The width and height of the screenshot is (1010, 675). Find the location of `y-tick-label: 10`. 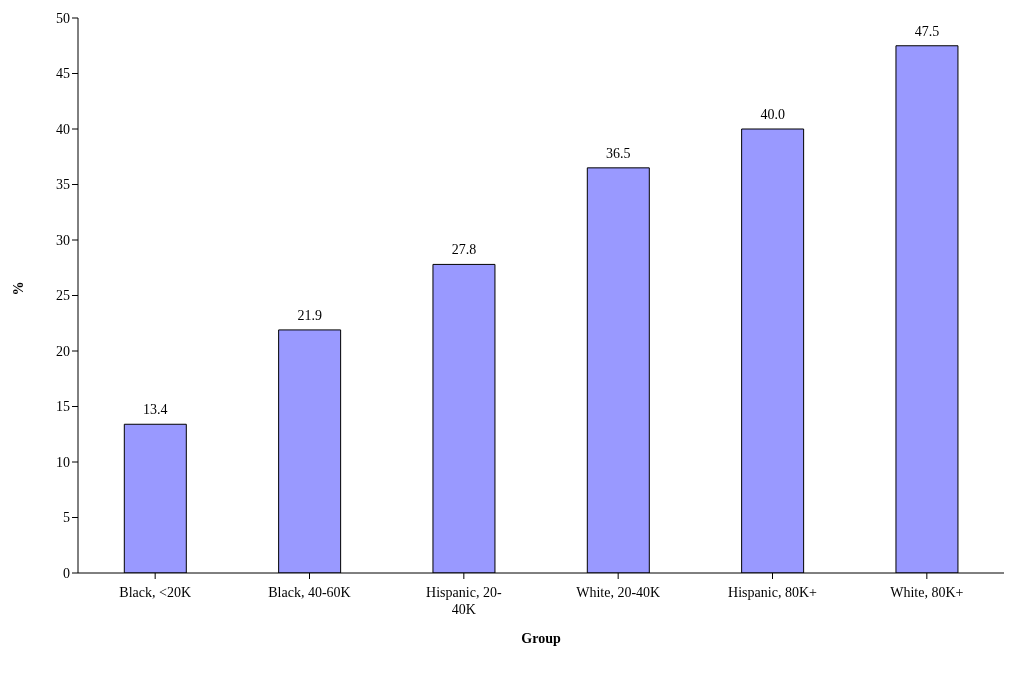

y-tick-label: 10 is located at coordinates (63, 462).